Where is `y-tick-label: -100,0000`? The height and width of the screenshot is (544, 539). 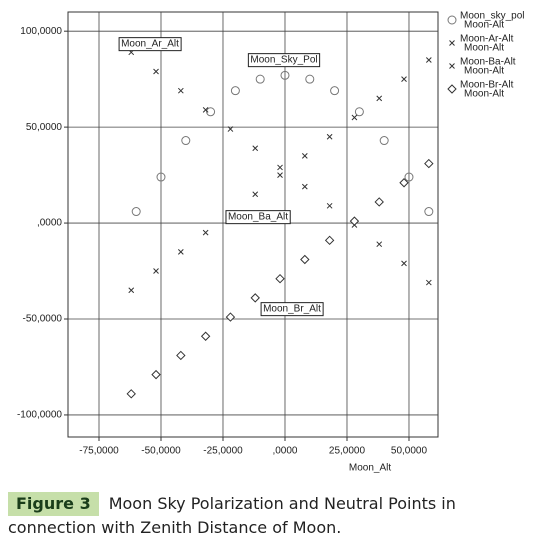 y-tick-label: -100,0000 is located at coordinates (39, 415).